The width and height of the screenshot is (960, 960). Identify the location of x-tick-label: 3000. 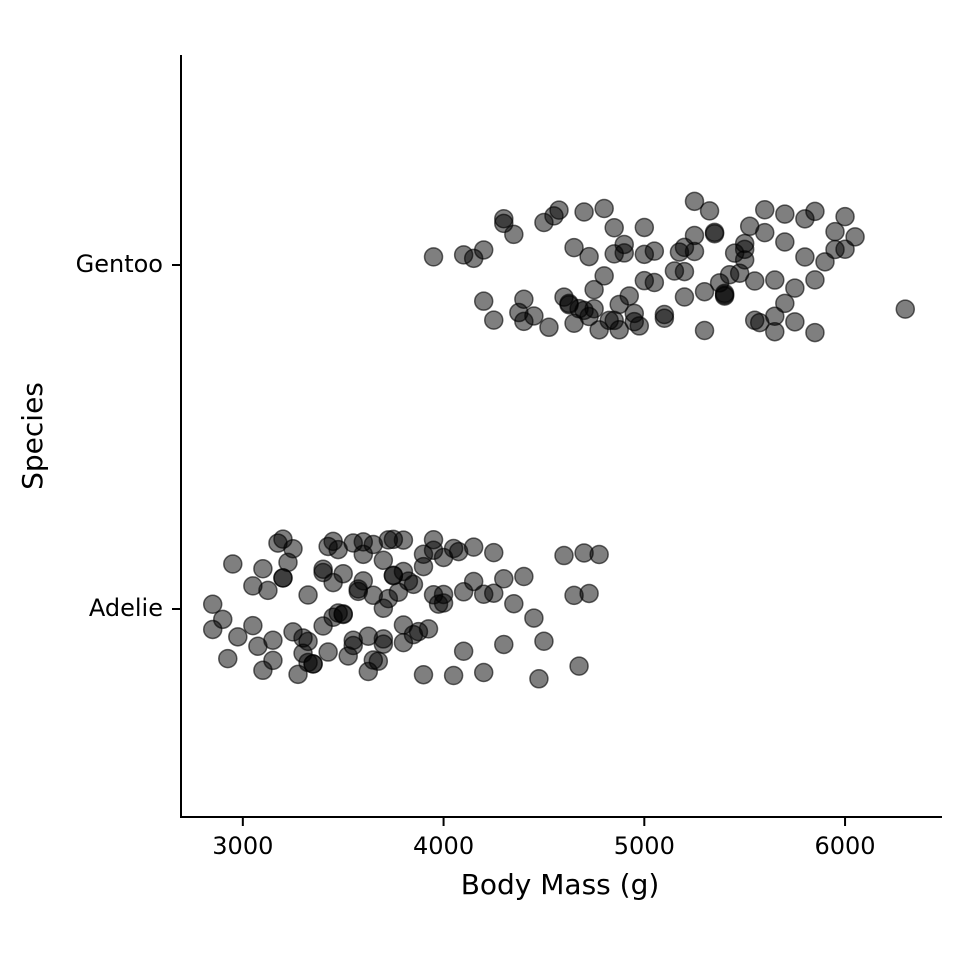
(242, 846).